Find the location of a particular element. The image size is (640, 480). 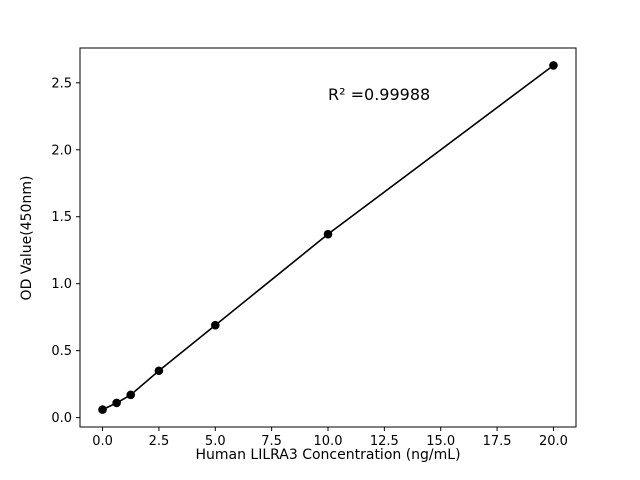

y-tick-label: 2.0 is located at coordinates (61, 150).